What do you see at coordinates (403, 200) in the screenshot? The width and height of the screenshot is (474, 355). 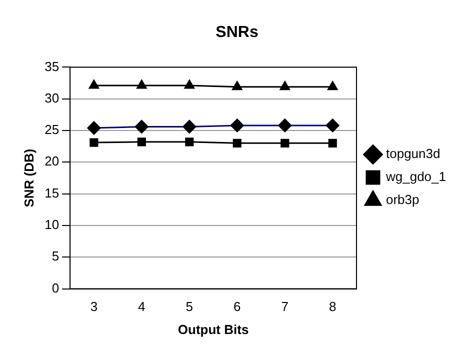 I see `legend-label: orb3p` at bounding box center [403, 200].